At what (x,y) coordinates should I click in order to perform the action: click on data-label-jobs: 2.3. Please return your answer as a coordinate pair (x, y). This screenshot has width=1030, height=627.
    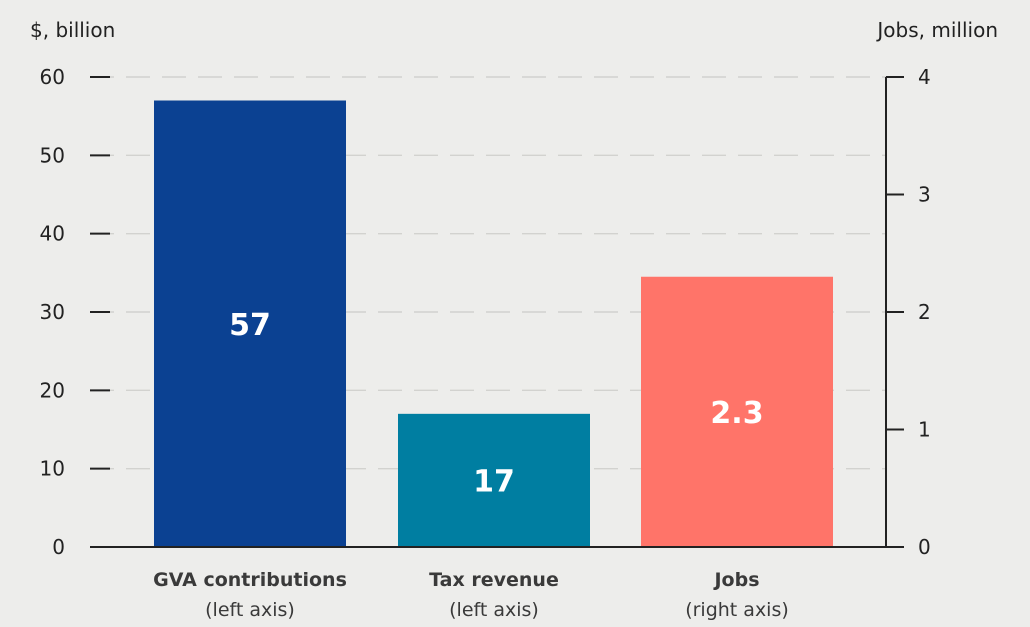
    Looking at the image, I should click on (736, 413).